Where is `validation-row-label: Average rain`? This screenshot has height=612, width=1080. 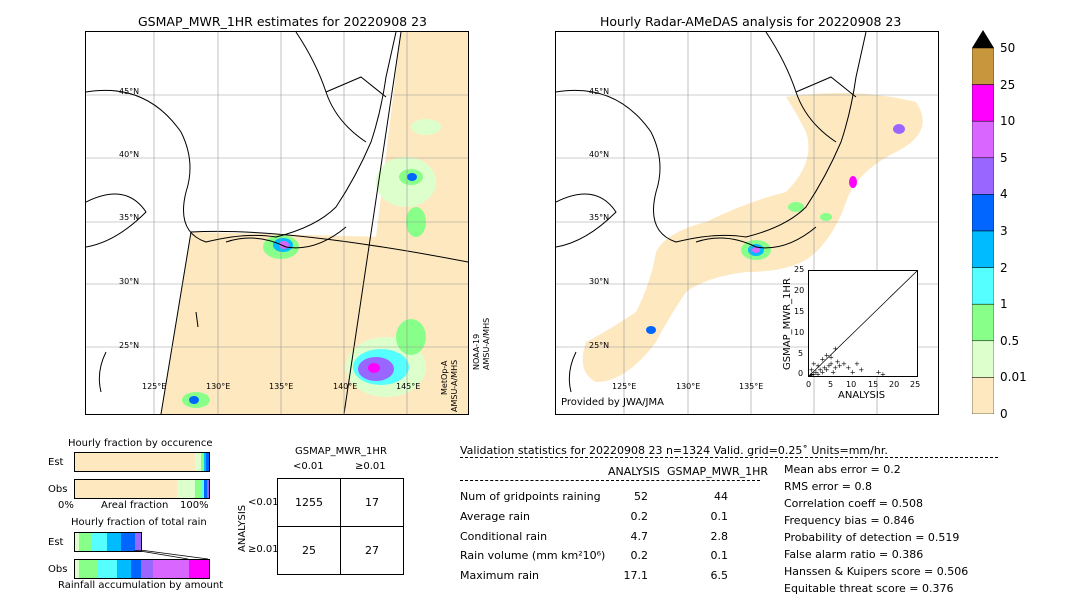
validation-row-label: Average rain is located at coordinates (495, 516).